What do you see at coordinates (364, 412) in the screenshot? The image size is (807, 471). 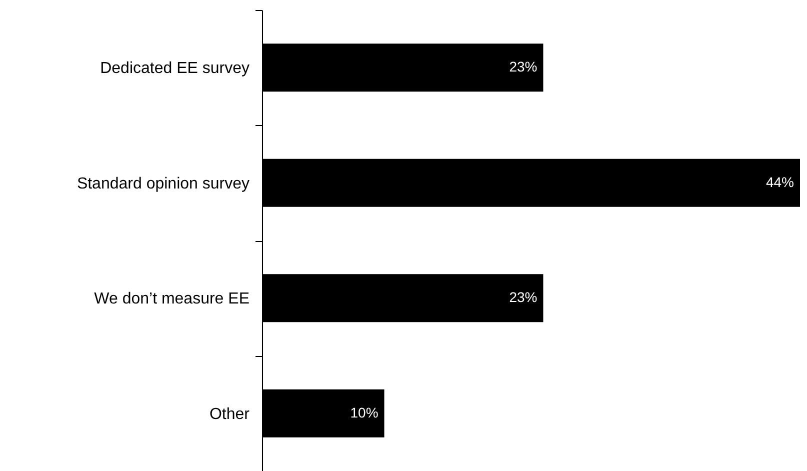 I see `data-label: 10%` at bounding box center [364, 412].